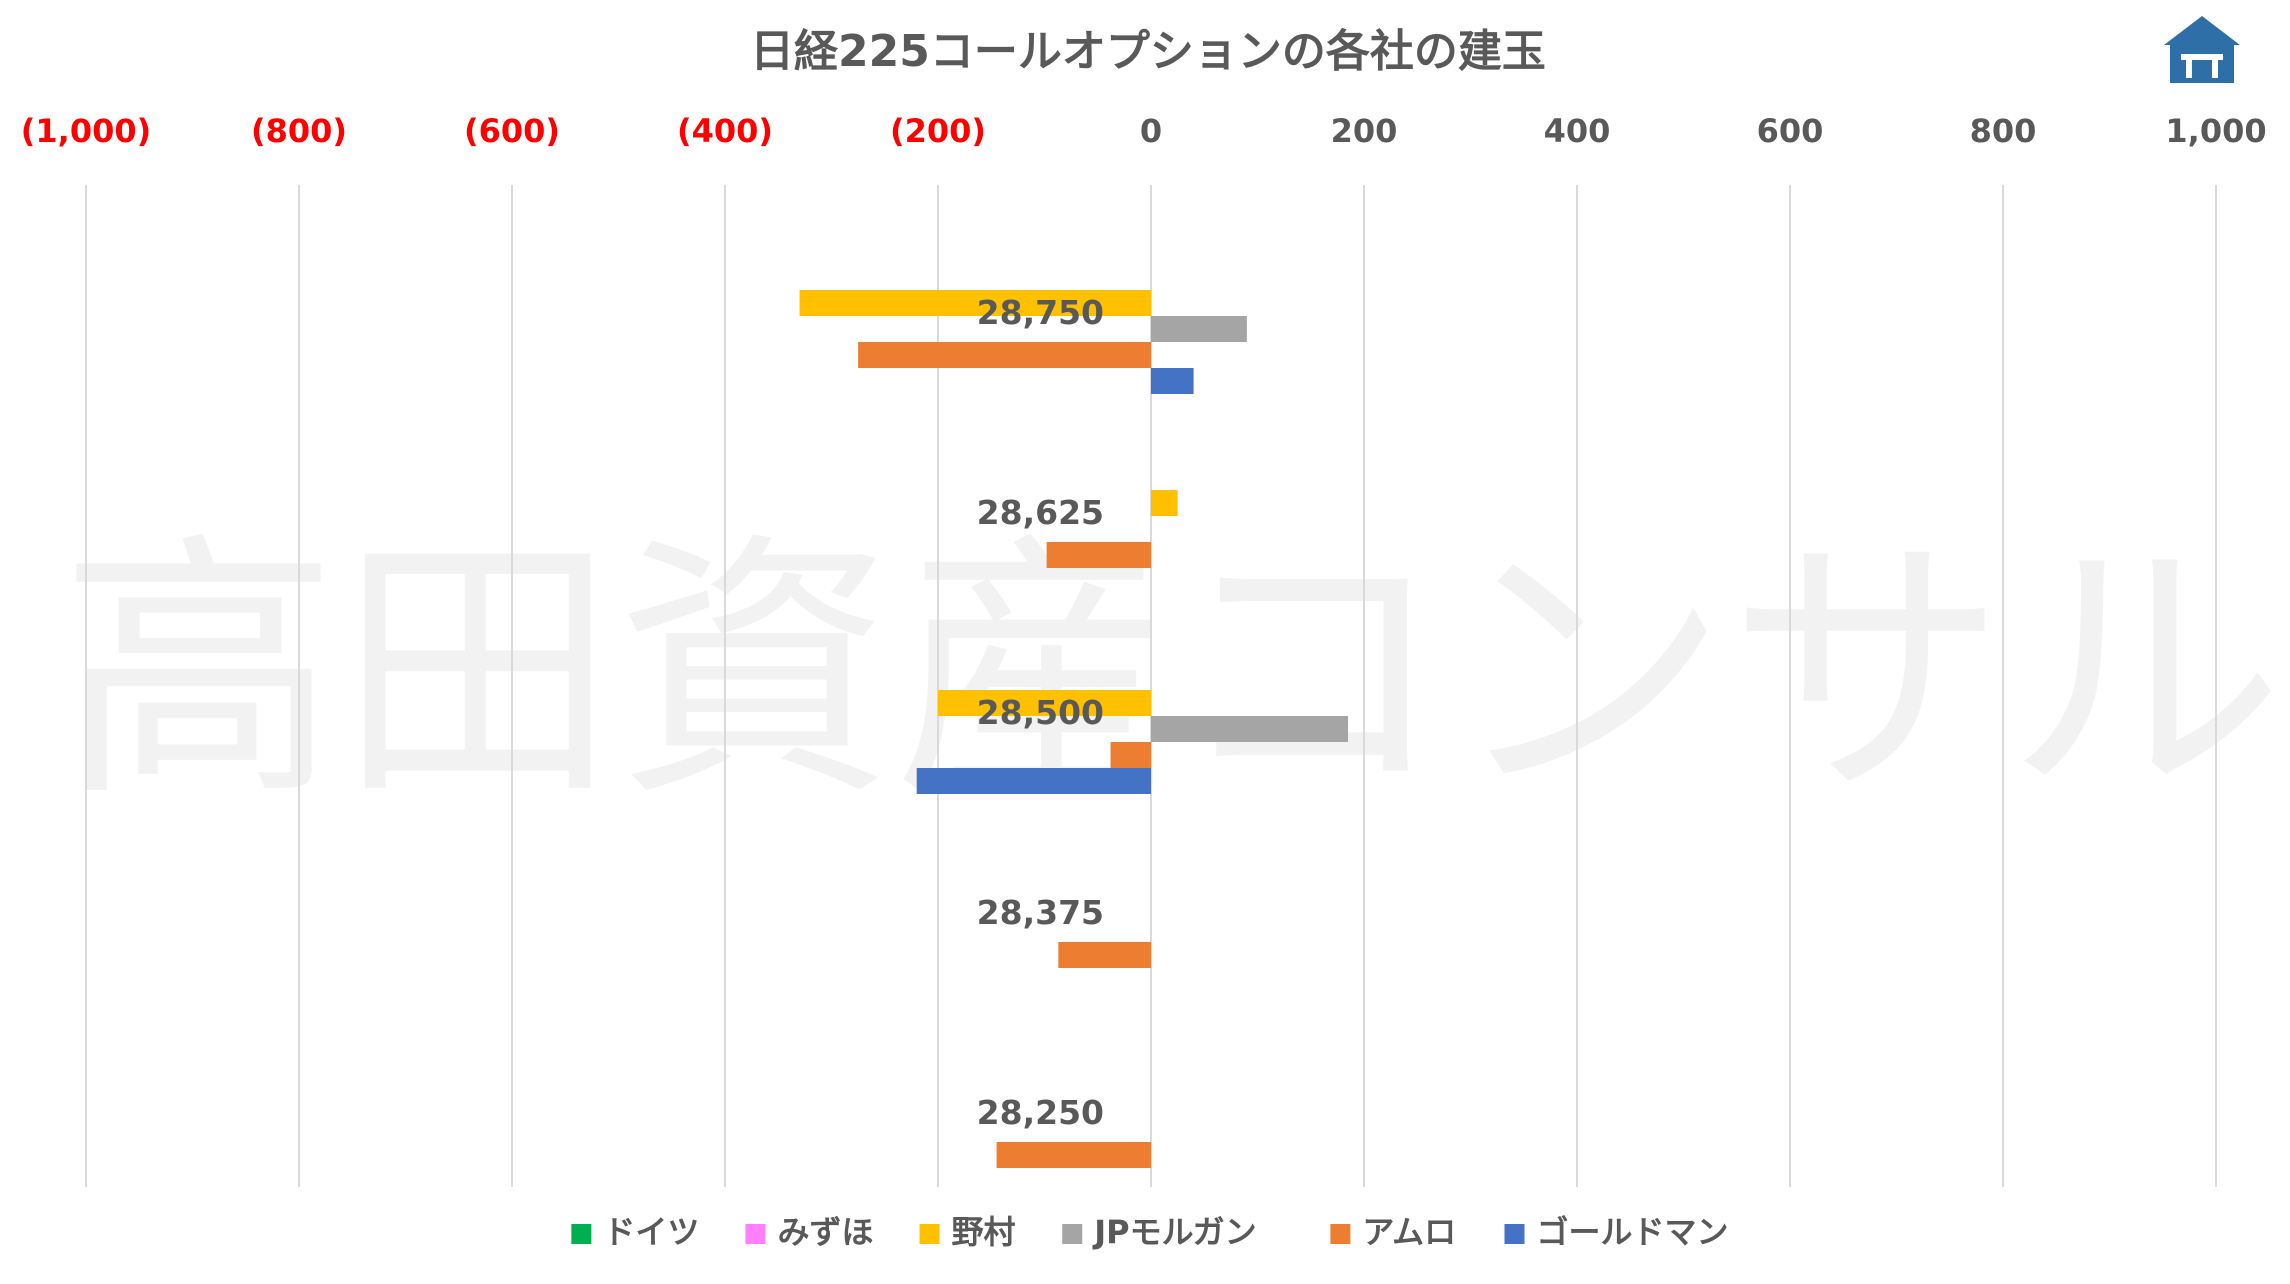 The width and height of the screenshot is (2290, 1284). I want to click on legend-item: ゴールドマン, so click(1616, 1232).